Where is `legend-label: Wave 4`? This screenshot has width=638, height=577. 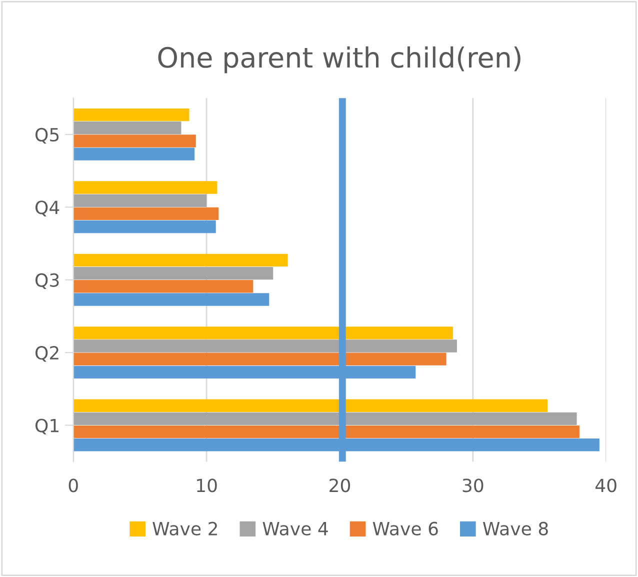 legend-label: Wave 4 is located at coordinates (295, 529).